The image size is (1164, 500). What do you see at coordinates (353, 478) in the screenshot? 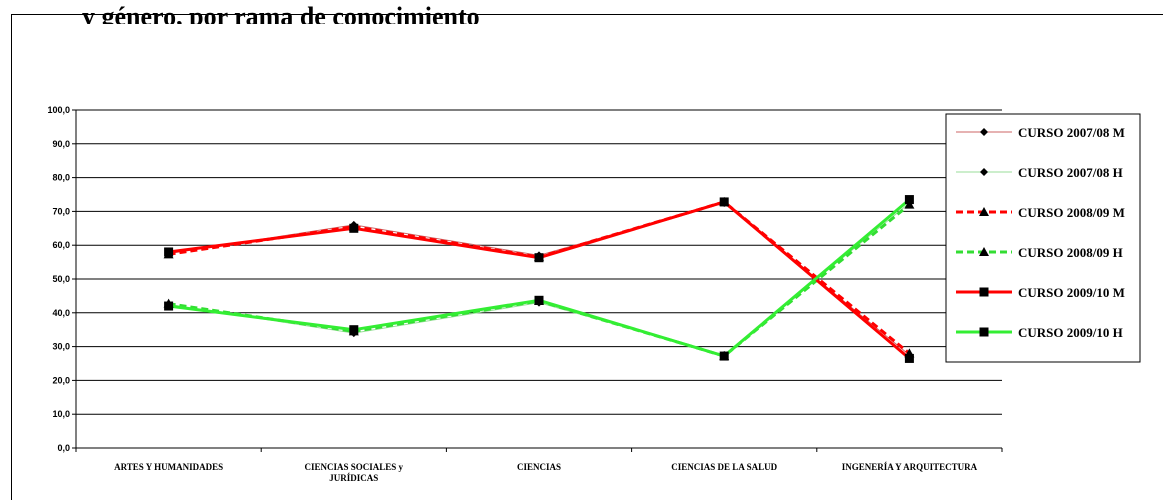
I see `x-category-label: JURÍDICAS` at bounding box center [353, 478].